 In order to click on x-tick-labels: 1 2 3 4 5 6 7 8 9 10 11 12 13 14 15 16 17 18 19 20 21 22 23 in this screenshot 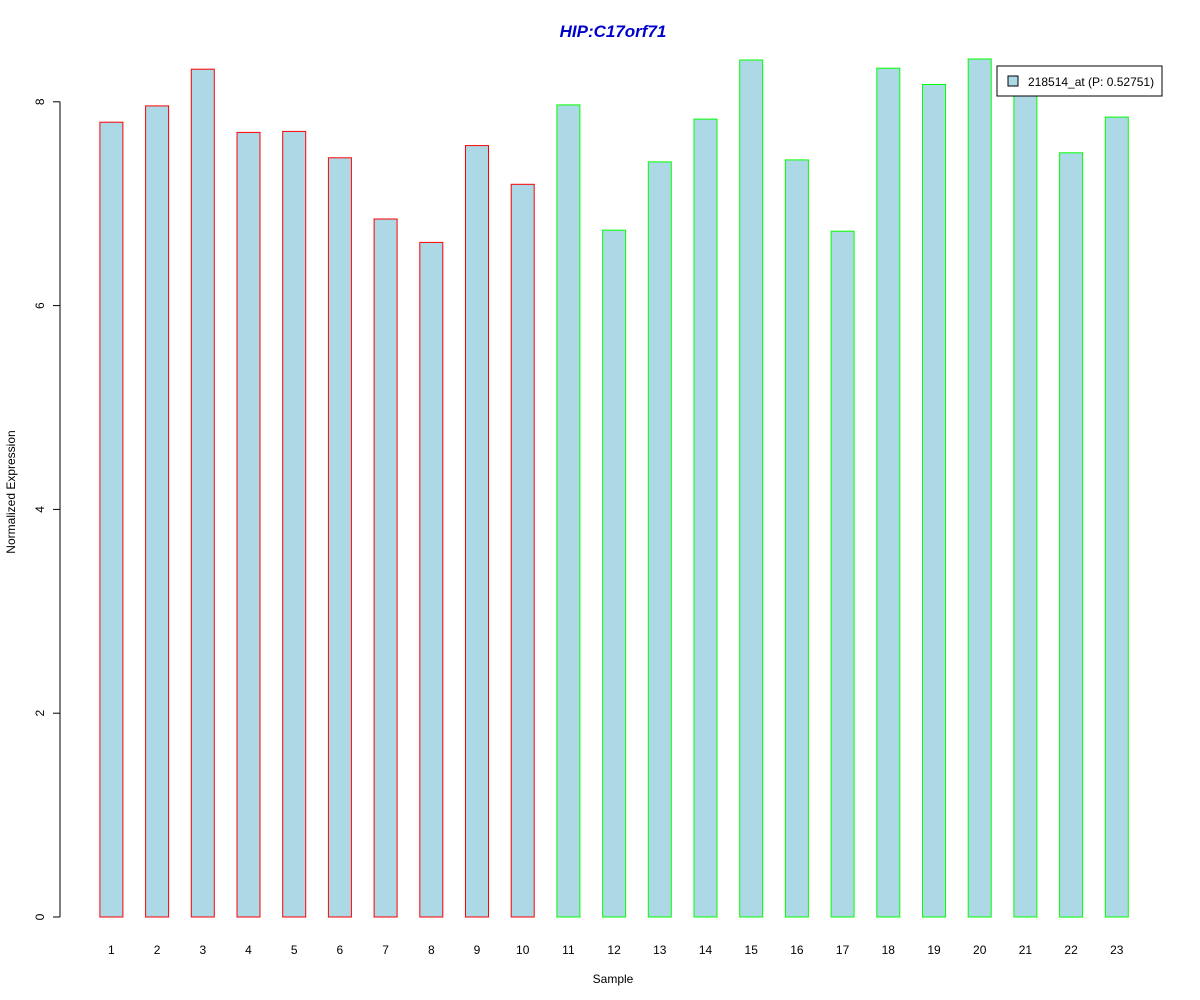, I will do `click(616, 950)`.